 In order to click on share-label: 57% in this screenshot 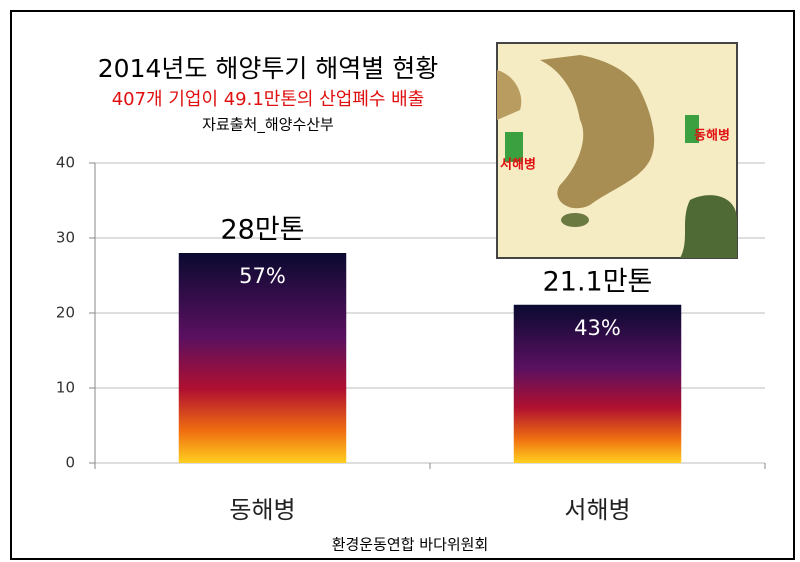, I will do `click(262, 276)`.